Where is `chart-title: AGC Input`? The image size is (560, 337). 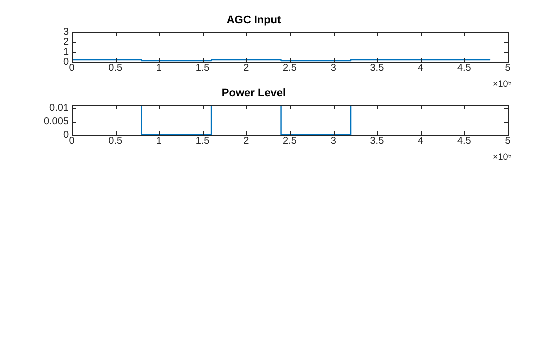
chart-title: AGC Input is located at coordinates (254, 20).